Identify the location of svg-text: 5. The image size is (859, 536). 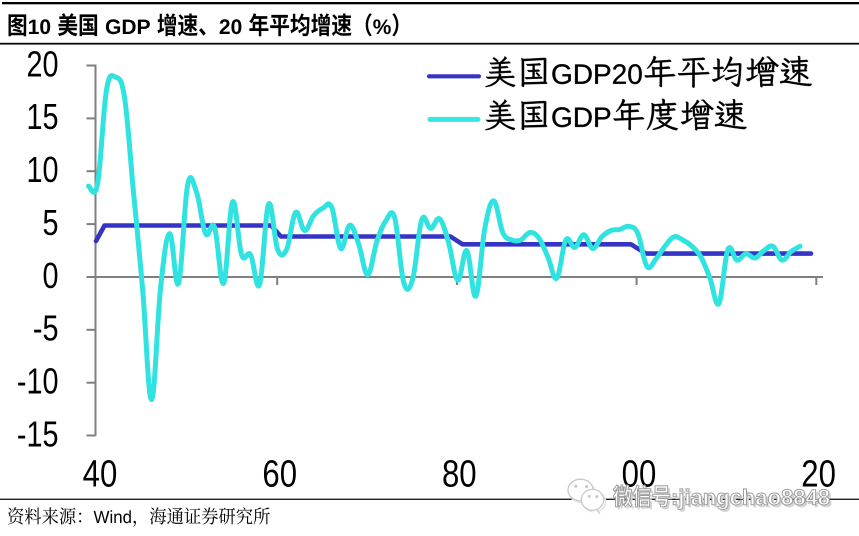
(50, 222).